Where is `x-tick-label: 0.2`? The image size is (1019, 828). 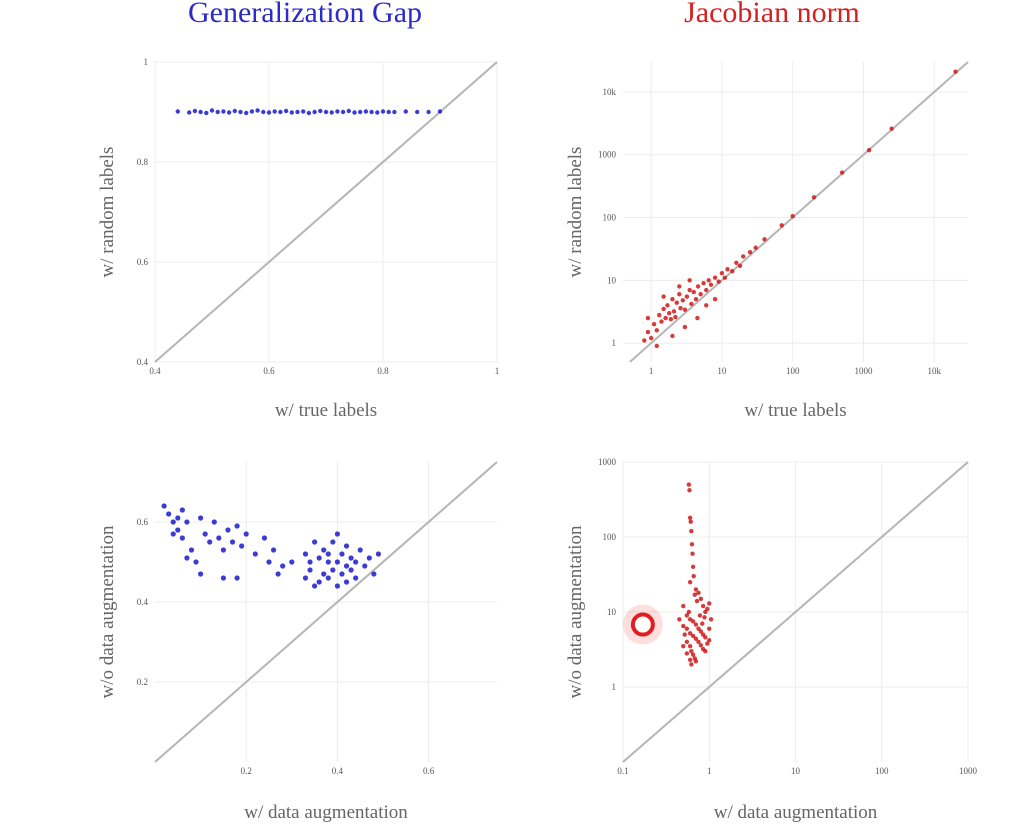 x-tick-label: 0.2 is located at coordinates (246, 771).